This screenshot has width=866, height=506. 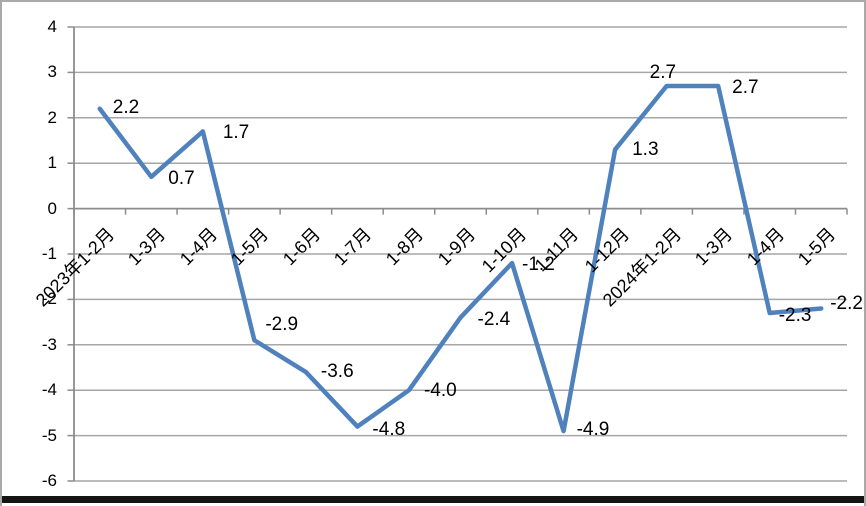 What do you see at coordinates (49, 253) in the screenshot?
I see `y-axis-tick-label: -1` at bounding box center [49, 253].